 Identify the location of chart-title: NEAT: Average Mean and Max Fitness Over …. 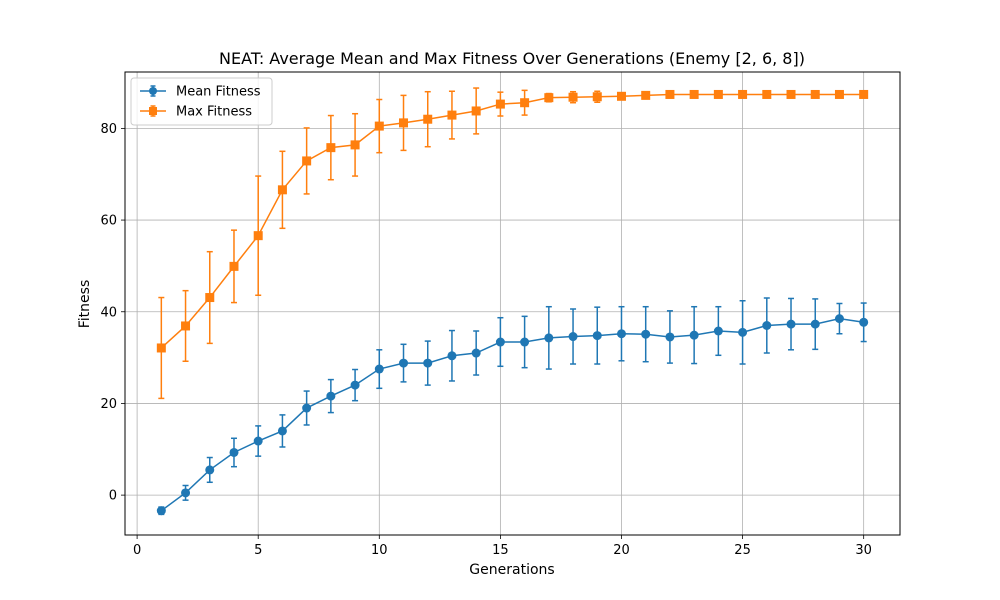
(512, 58).